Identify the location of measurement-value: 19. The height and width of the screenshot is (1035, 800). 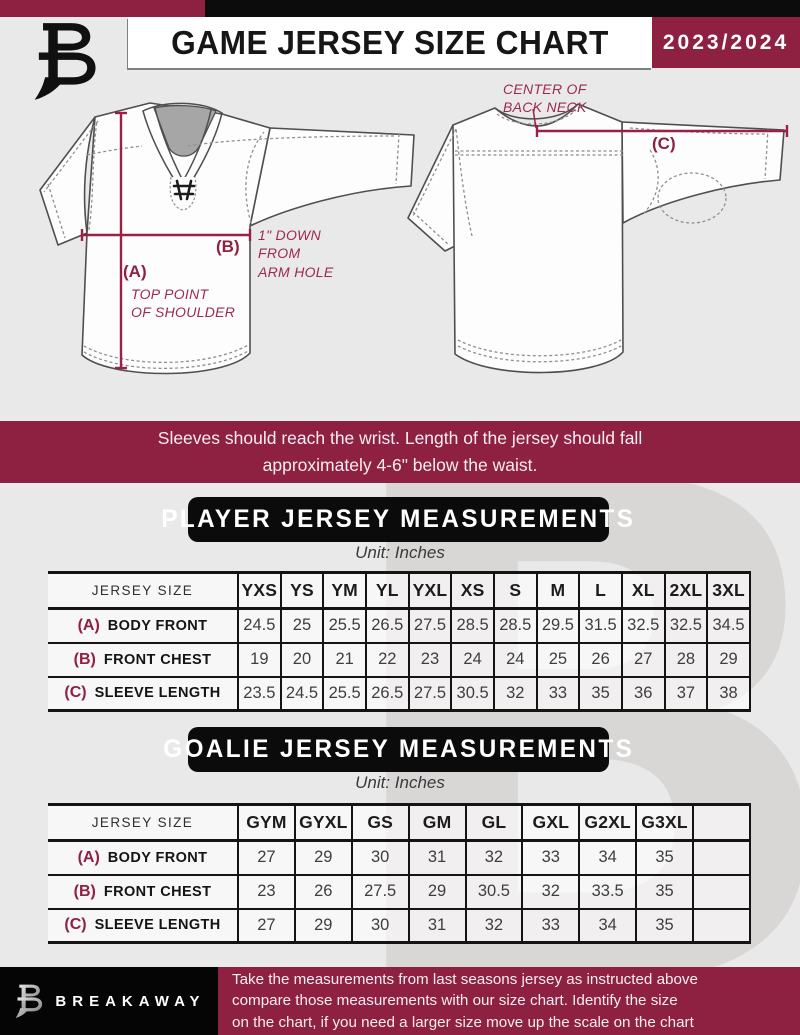
(259, 659).